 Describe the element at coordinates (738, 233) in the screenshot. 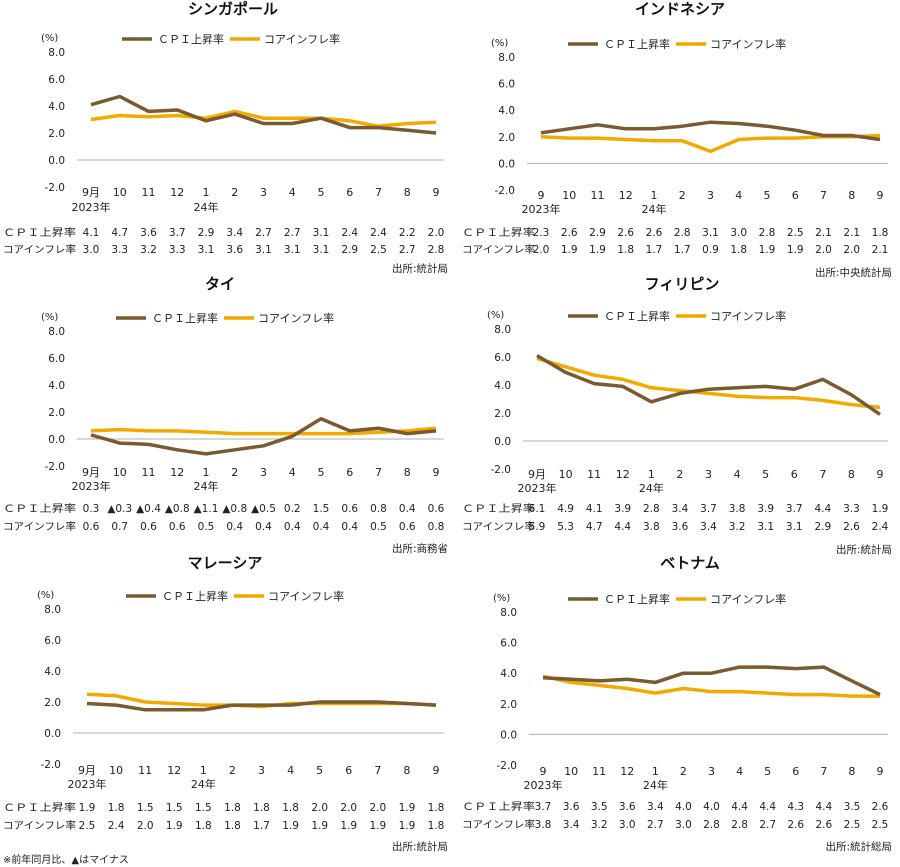

I see `data-label: 3.0` at that location.